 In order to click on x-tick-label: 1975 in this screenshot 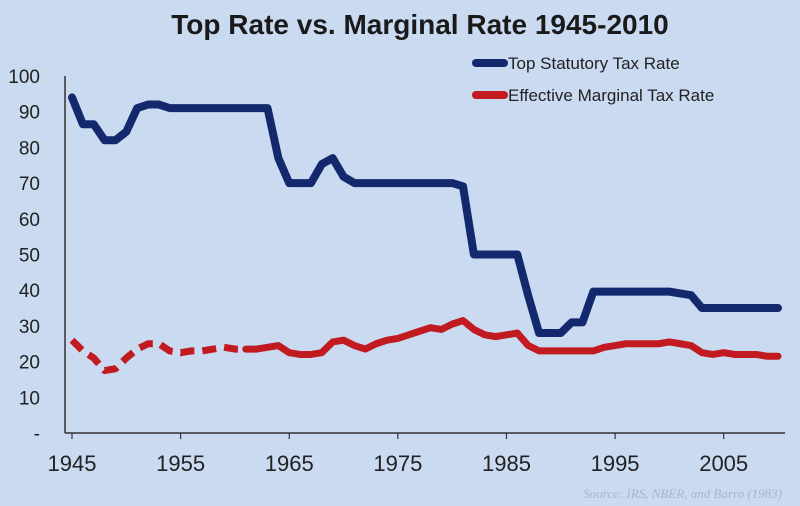, I will do `click(397, 463)`.